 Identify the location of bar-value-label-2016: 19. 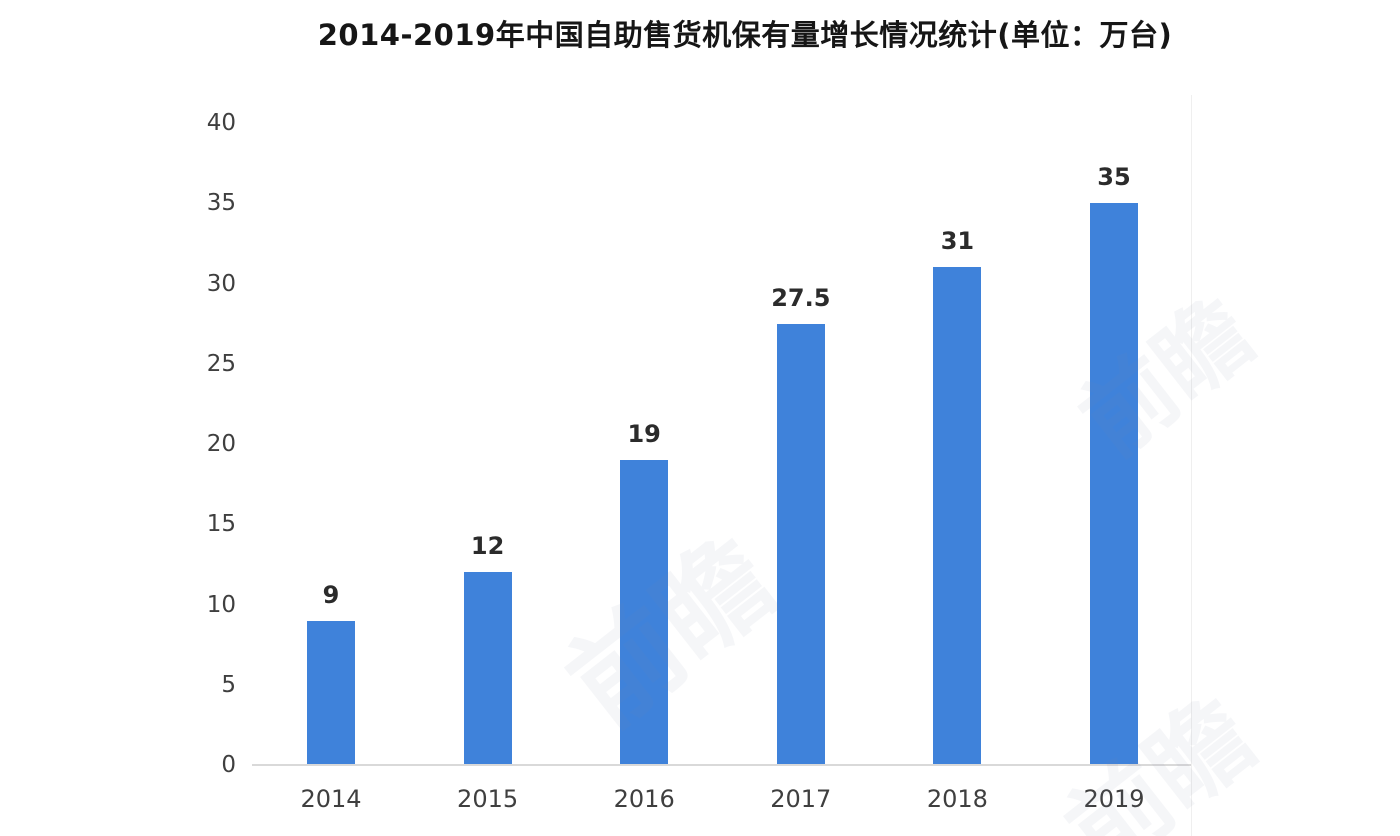
(644, 434).